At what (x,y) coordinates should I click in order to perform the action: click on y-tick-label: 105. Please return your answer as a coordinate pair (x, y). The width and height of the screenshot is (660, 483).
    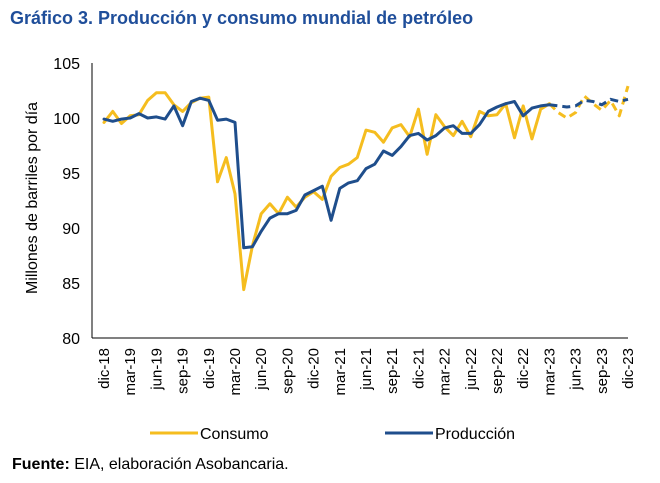
    Looking at the image, I should click on (66, 64).